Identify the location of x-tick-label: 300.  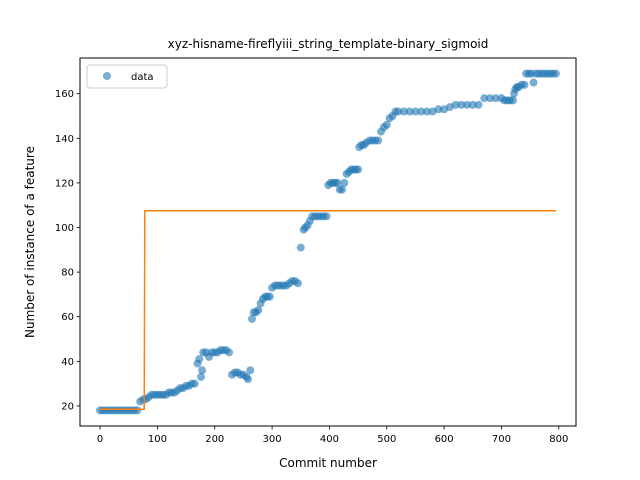
(272, 439).